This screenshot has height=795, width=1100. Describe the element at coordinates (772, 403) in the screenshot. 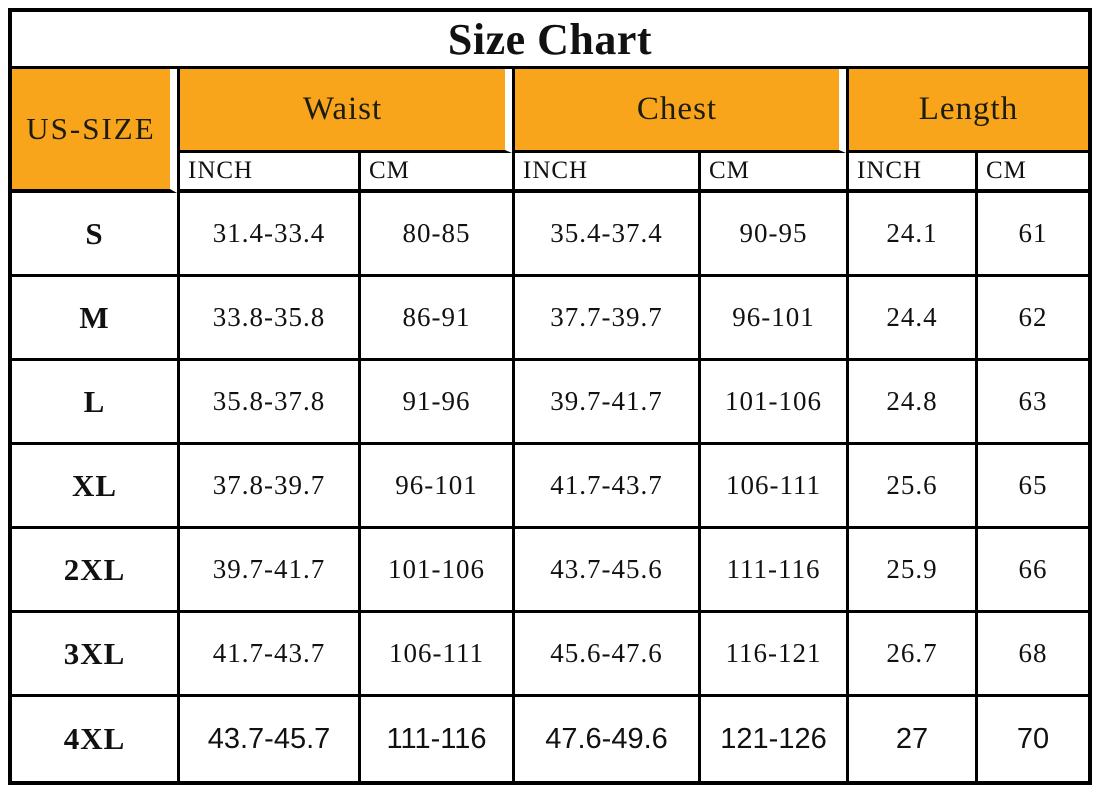

I see `cell-chest-cm: 101-106` at that location.